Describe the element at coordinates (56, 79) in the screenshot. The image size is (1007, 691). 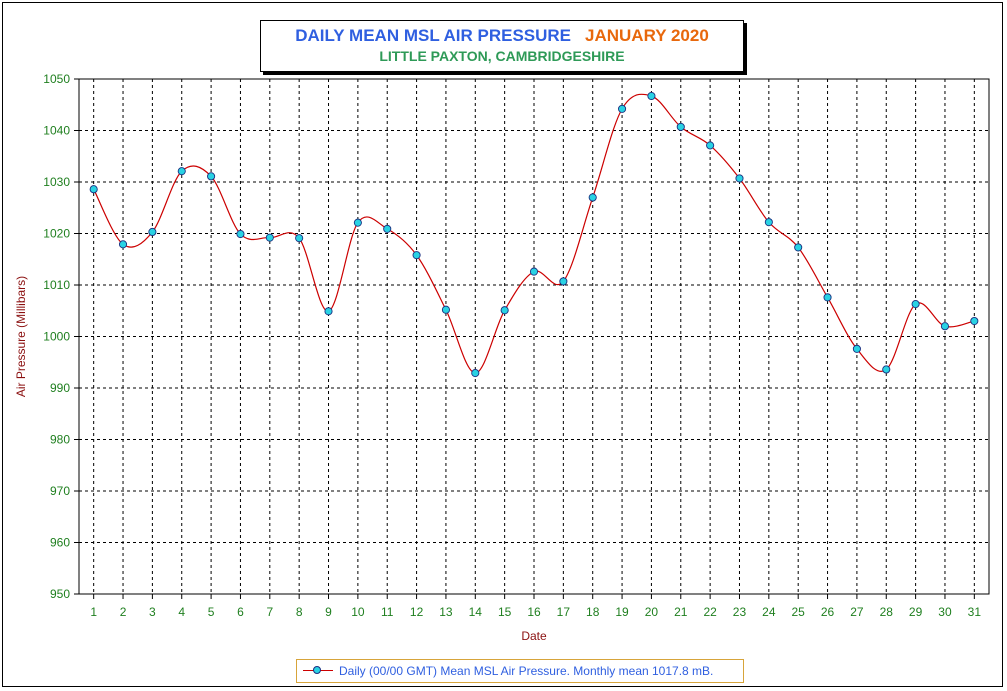
I see `y-tick-label: 1050` at that location.